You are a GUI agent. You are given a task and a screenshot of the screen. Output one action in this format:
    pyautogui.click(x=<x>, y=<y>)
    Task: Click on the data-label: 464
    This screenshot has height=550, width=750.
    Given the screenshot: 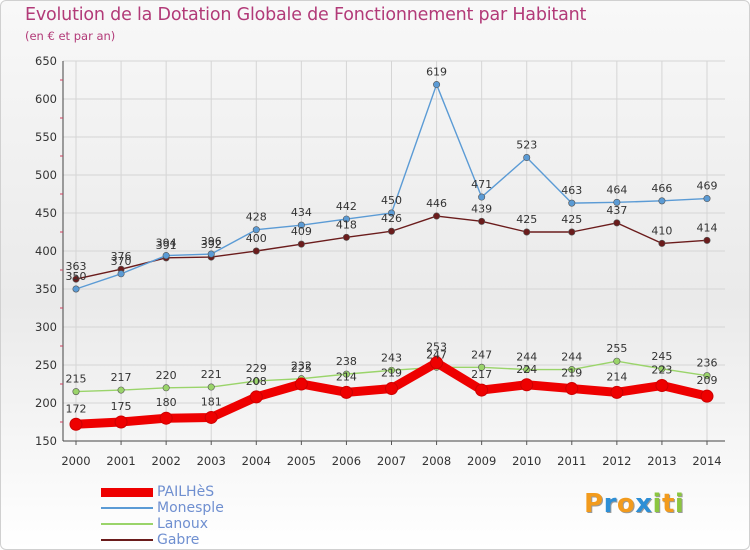 What is the action you would take?
    pyautogui.click(x=616, y=189)
    